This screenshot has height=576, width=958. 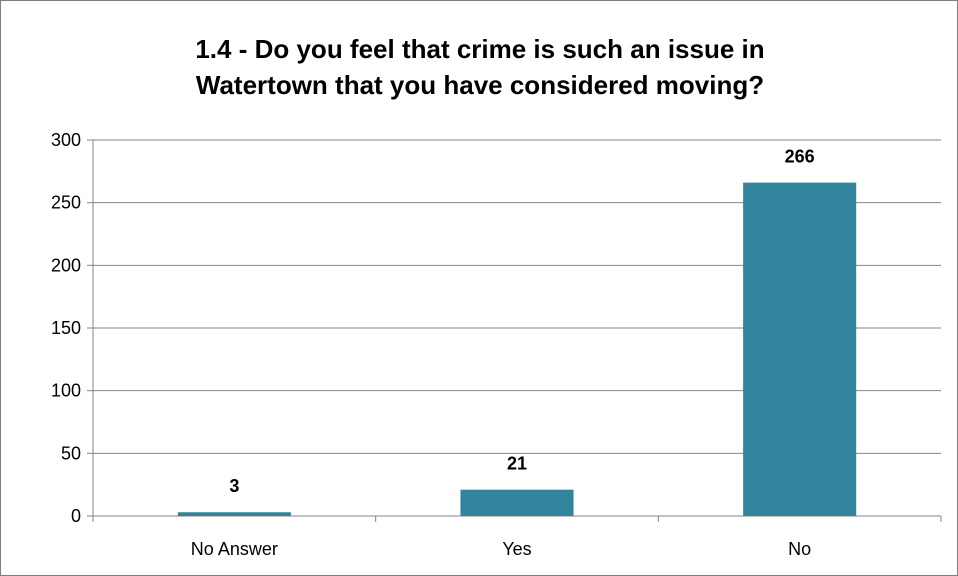 I want to click on y-tick-label: 100, so click(x=66, y=391).